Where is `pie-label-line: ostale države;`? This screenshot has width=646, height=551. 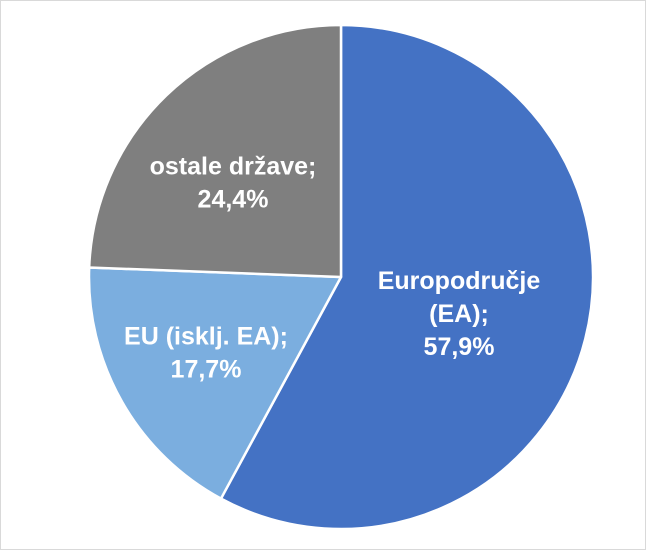 pie-label-line: ostale države; is located at coordinates (233, 167).